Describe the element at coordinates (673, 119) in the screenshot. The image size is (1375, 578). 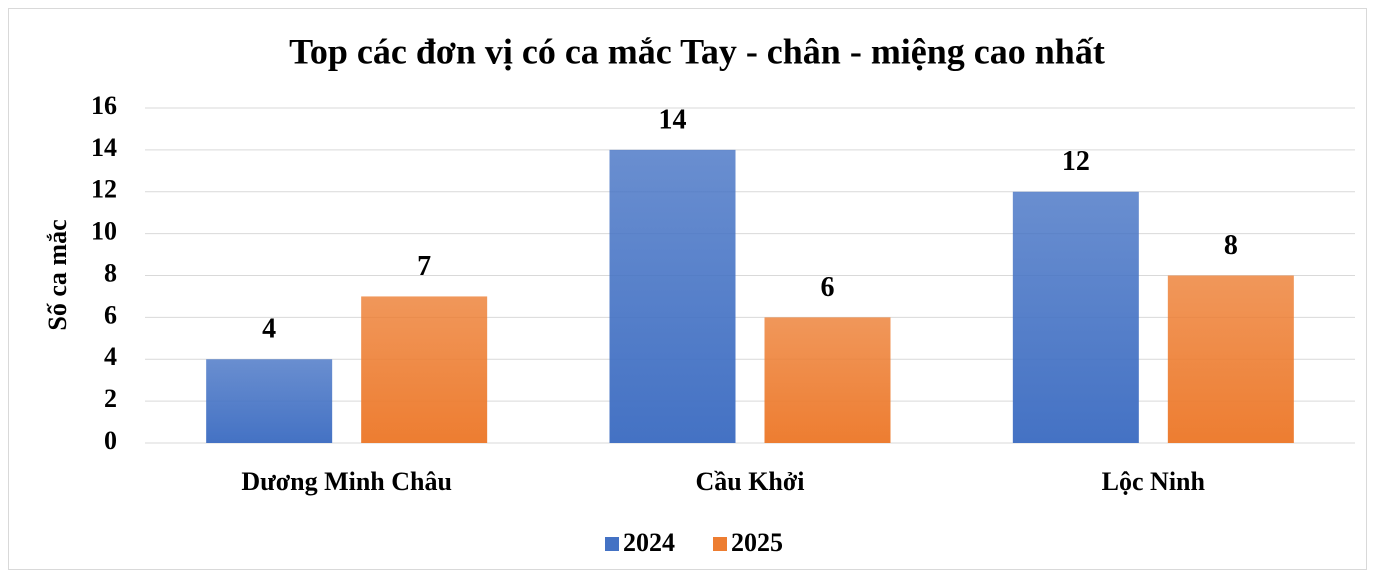
I see `data-label: 14` at that location.